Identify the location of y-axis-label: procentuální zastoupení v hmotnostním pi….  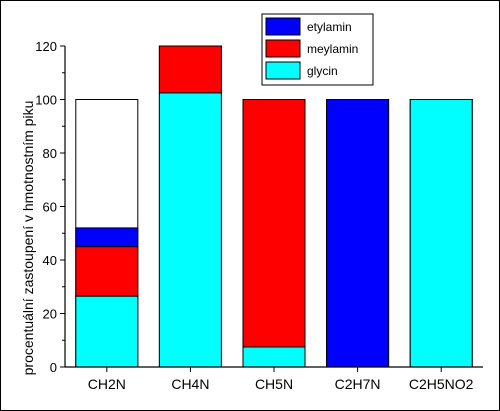
(28, 238).